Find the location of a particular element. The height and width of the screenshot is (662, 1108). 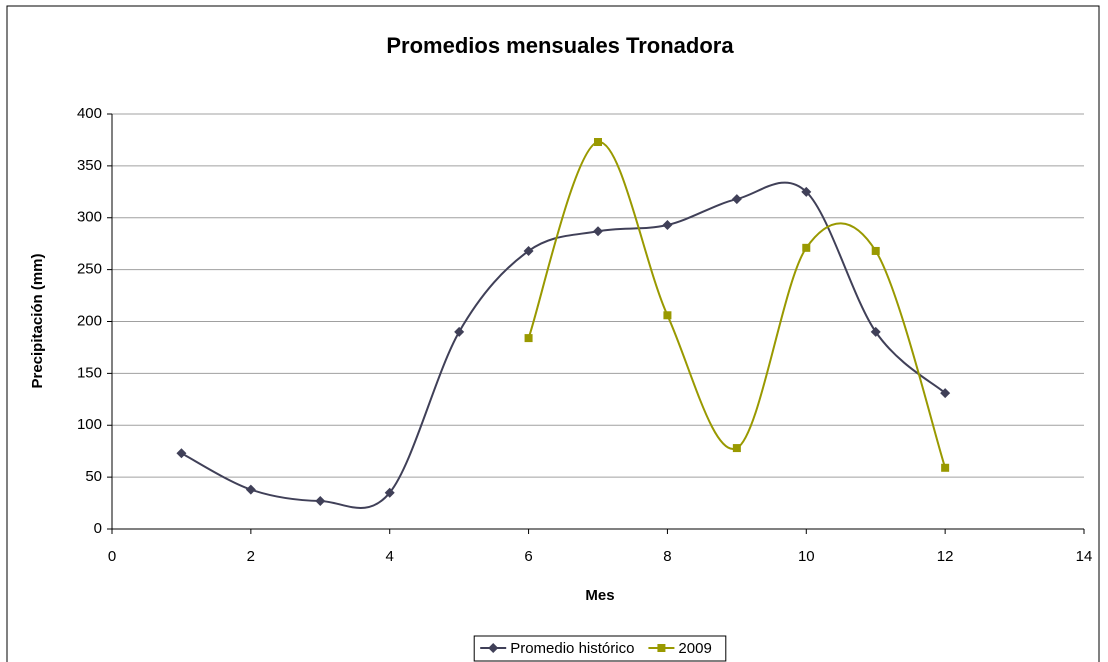

x-tick-label: 8 is located at coordinates (667, 556).